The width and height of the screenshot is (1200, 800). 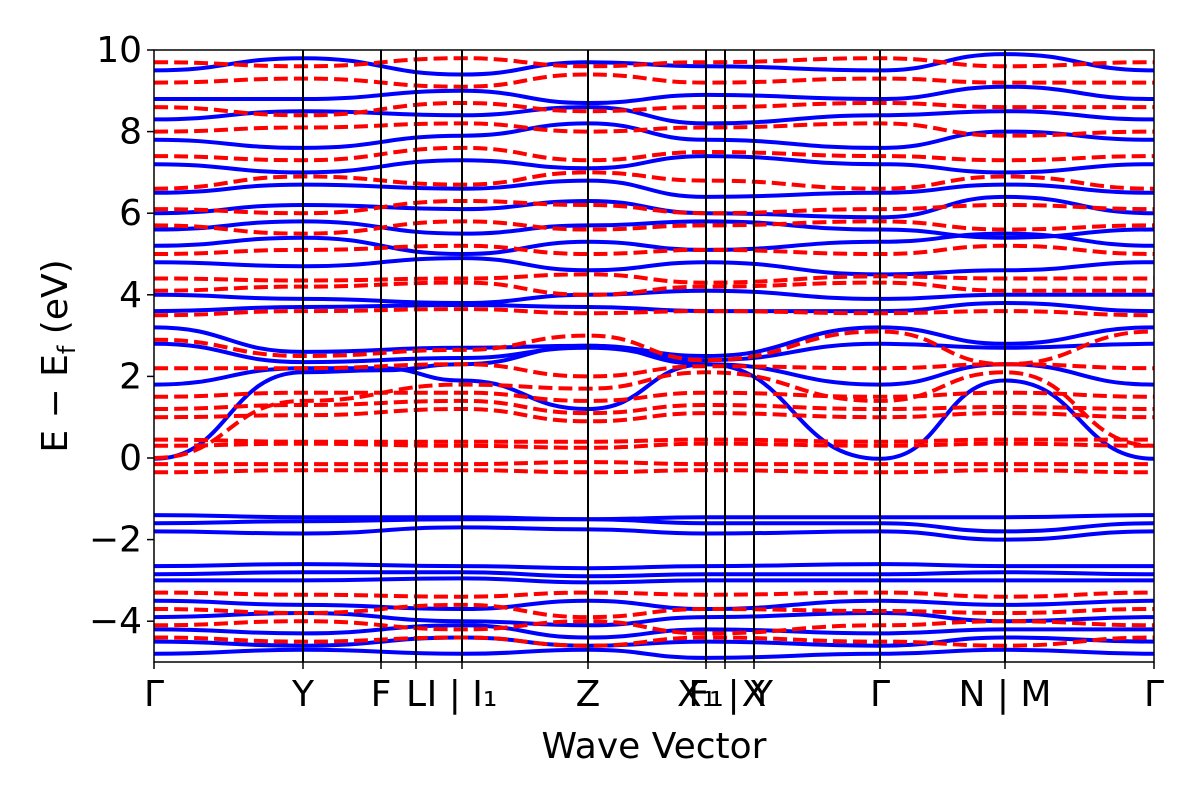 What do you see at coordinates (55, 403) in the screenshot?
I see `y-axis-label-main: E − E` at bounding box center [55, 403].